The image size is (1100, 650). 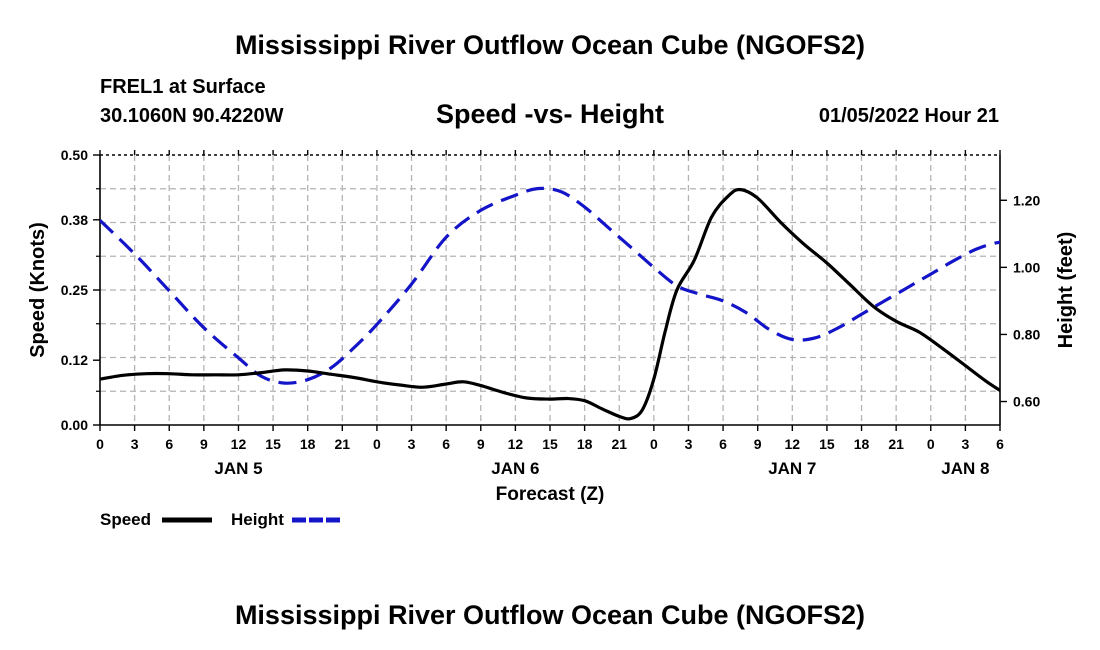 What do you see at coordinates (74, 290) in the screenshot?
I see `y-tick-label-left: 0.25` at bounding box center [74, 290].